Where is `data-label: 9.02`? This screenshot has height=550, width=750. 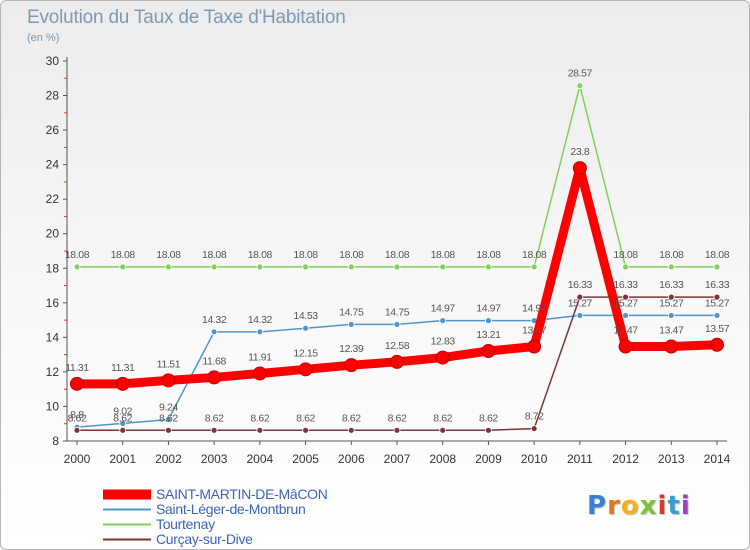
data-label: 9.02 is located at coordinates (122, 411).